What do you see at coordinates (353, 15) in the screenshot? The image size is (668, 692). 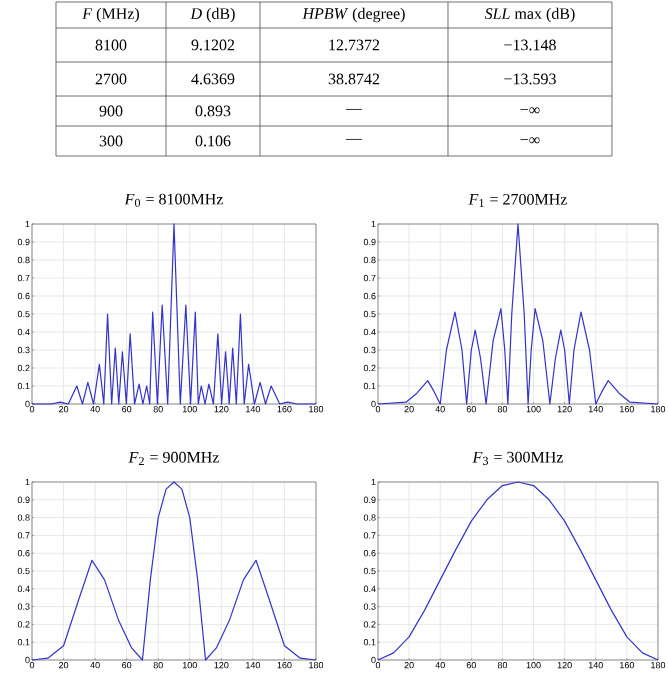 I see `text: HPBW (degree)` at bounding box center [353, 15].